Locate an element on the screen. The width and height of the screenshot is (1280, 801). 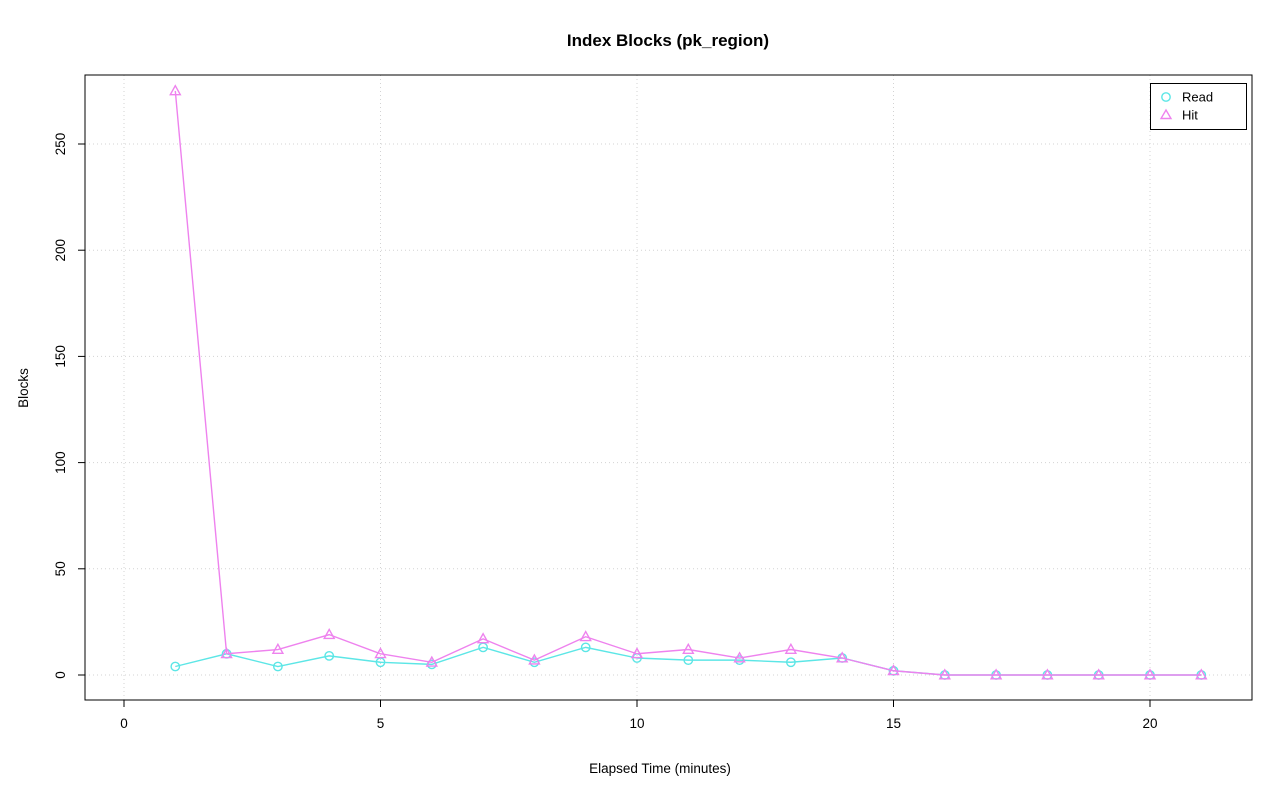
y-tick-label: 250 is located at coordinates (60, 144).